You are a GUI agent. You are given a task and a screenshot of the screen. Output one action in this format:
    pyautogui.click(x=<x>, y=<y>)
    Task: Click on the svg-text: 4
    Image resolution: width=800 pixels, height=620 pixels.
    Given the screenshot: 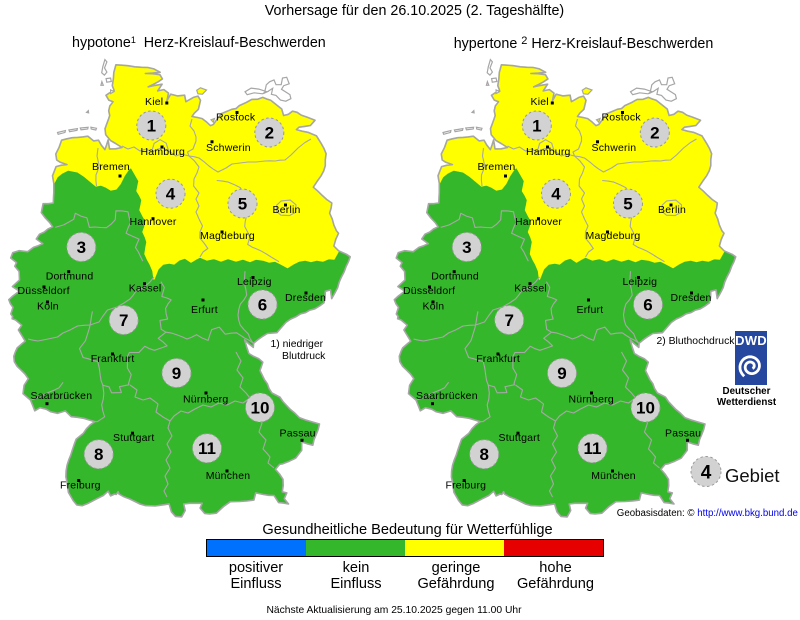 What is the action you would take?
    pyautogui.click(x=706, y=473)
    